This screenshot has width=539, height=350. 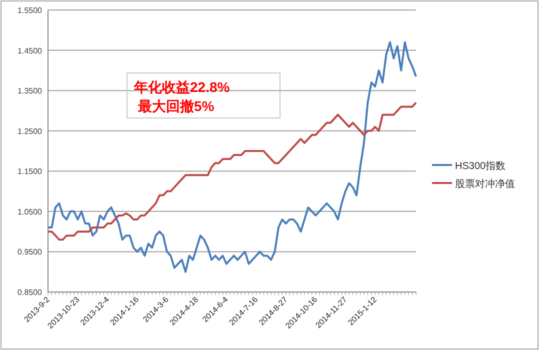 I want to click on y-tick-label: 1.5500, so click(x=30, y=10).